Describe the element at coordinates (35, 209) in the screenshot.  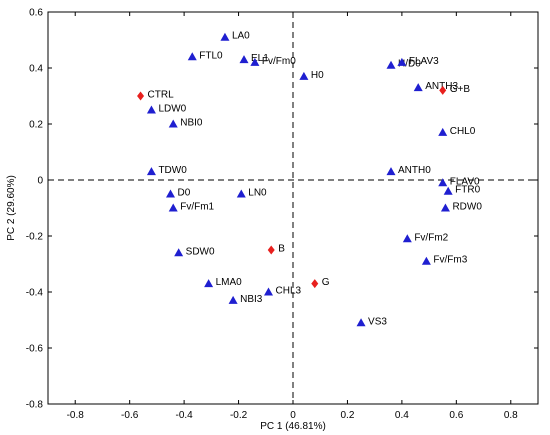
I see `y-tick-labels: -0.8 -0.6 -0.4 -0.2 0 0.2 0.4 0.6` at that location.